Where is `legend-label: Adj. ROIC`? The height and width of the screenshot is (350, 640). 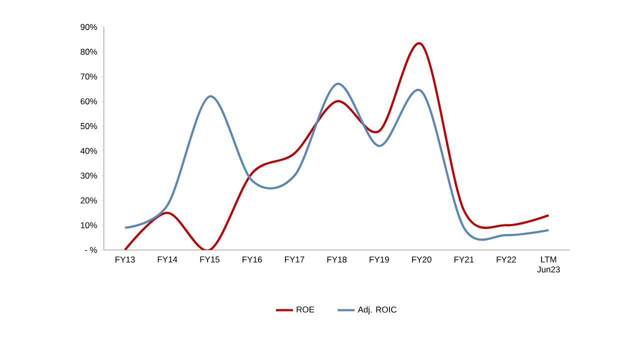
legend-label: Adj. ROIC is located at coordinates (377, 310).